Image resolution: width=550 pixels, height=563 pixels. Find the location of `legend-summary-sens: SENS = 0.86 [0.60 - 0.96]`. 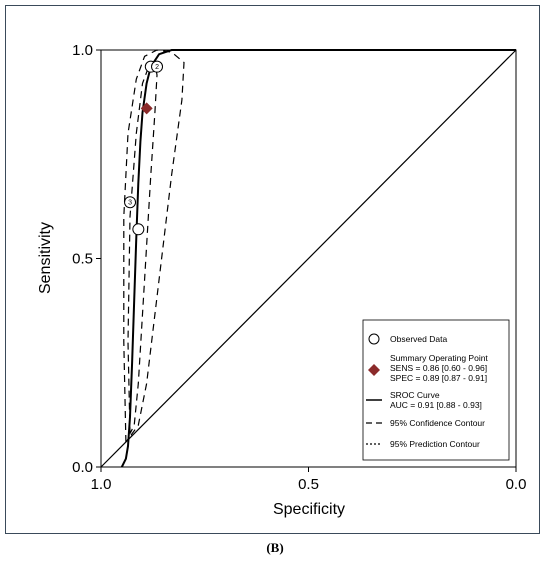

legend-summary-sens: SENS = 0.86 [0.60 - 0.96] is located at coordinates (438, 368).